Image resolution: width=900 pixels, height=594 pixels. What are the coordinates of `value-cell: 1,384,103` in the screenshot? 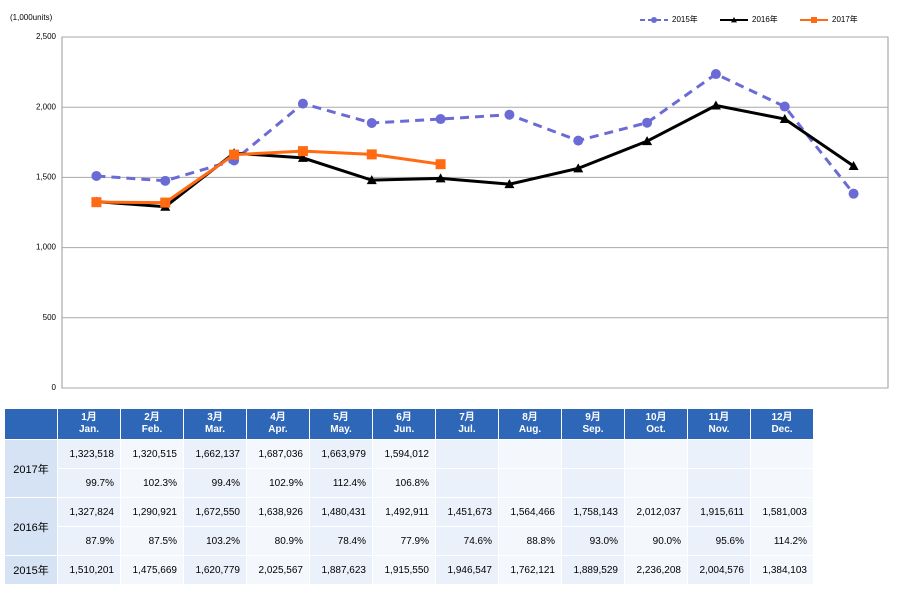 It's located at (782, 570).